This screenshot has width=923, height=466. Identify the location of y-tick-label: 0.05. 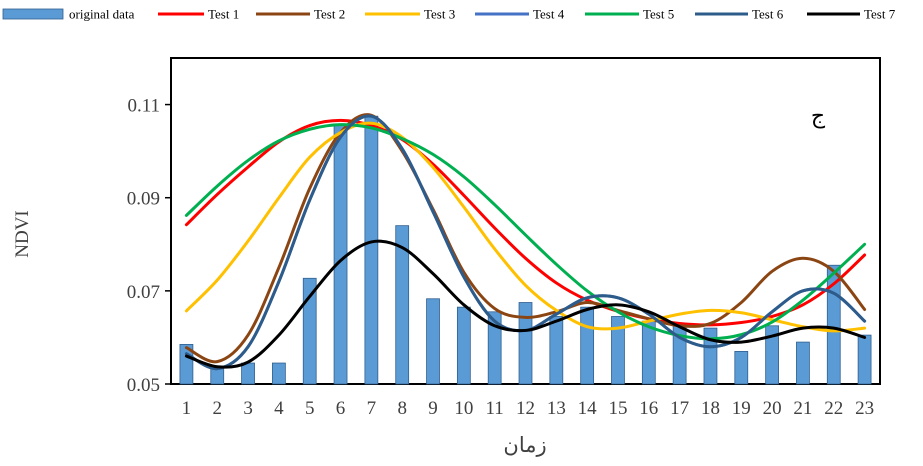
(143, 385).